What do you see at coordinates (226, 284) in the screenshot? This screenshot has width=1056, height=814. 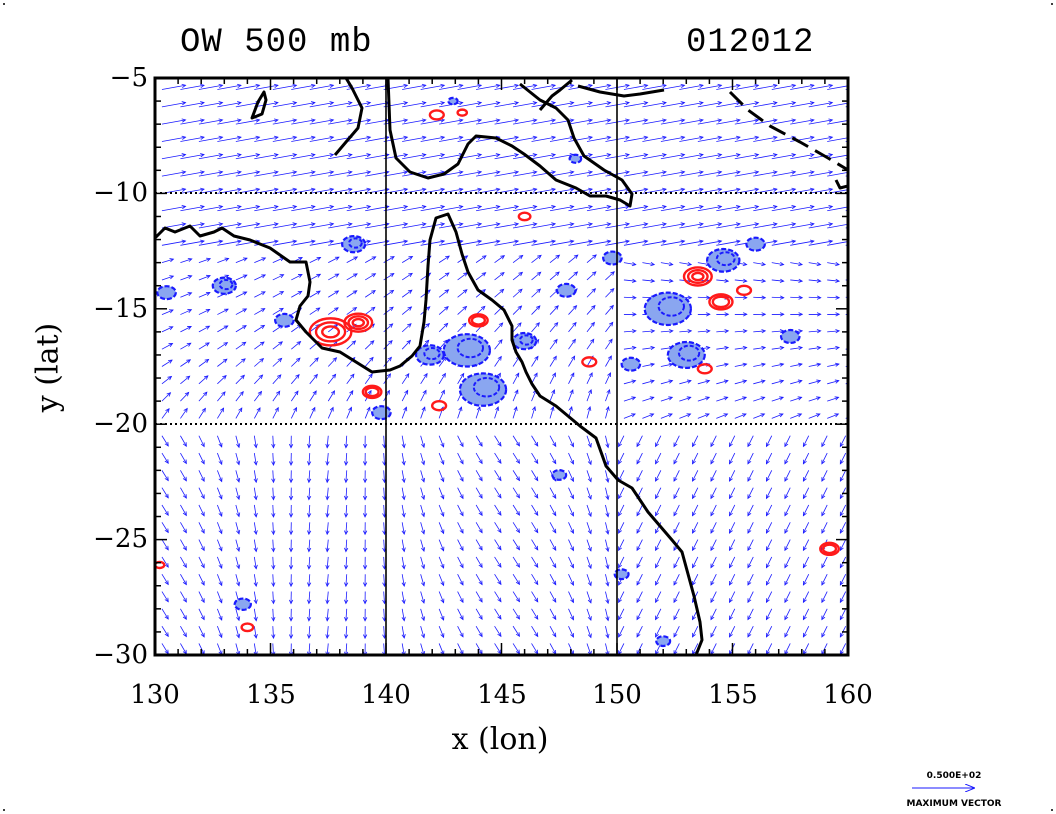 I see `negative-ow-contour` at bounding box center [226, 284].